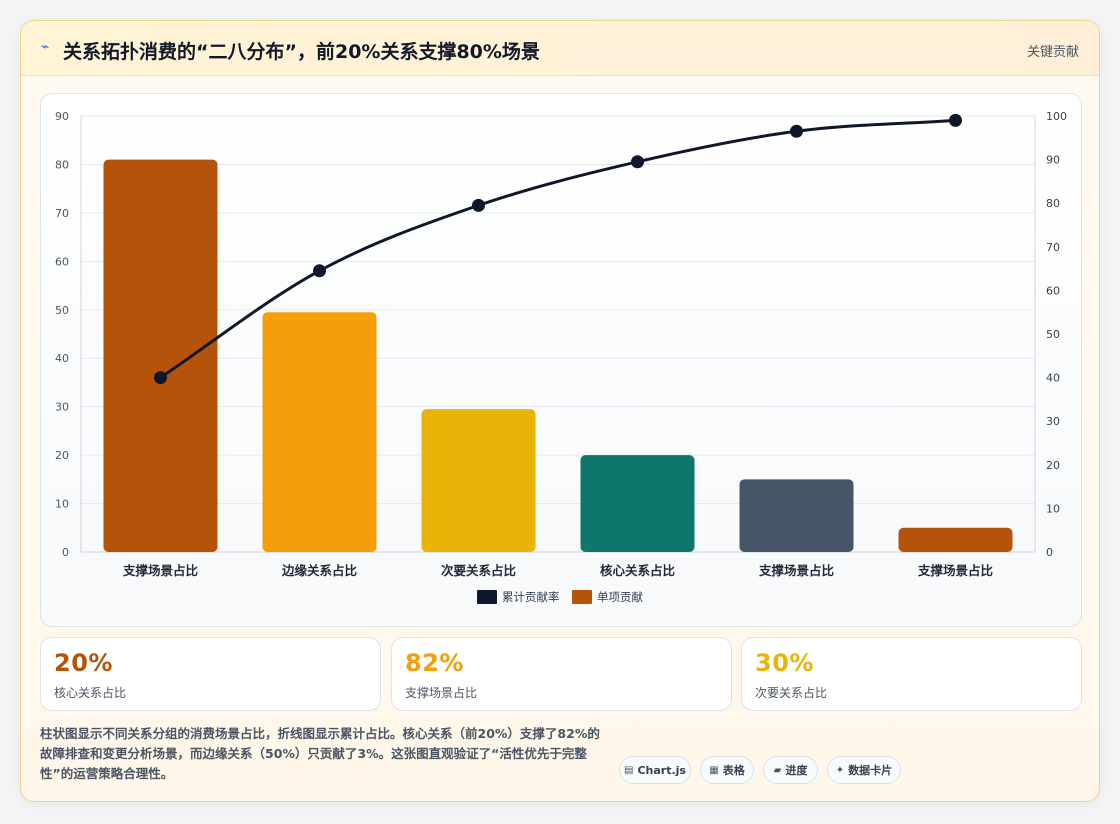  Describe the element at coordinates (479, 570) in the screenshot. I see `x-tick-label: 次要关系占比` at that location.